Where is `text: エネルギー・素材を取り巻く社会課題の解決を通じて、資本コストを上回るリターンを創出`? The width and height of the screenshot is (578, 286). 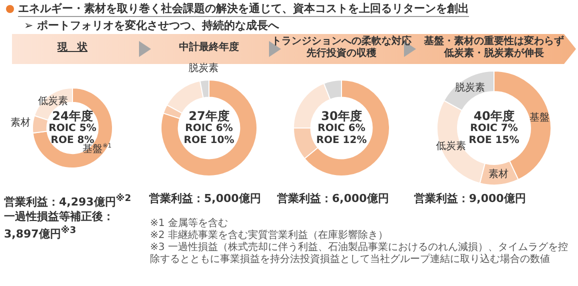
text: エネルギー・素材を取り巻く社会課題の解決を通じて、資本コストを上回るリターンを創出 is located at coordinates (243, 9).